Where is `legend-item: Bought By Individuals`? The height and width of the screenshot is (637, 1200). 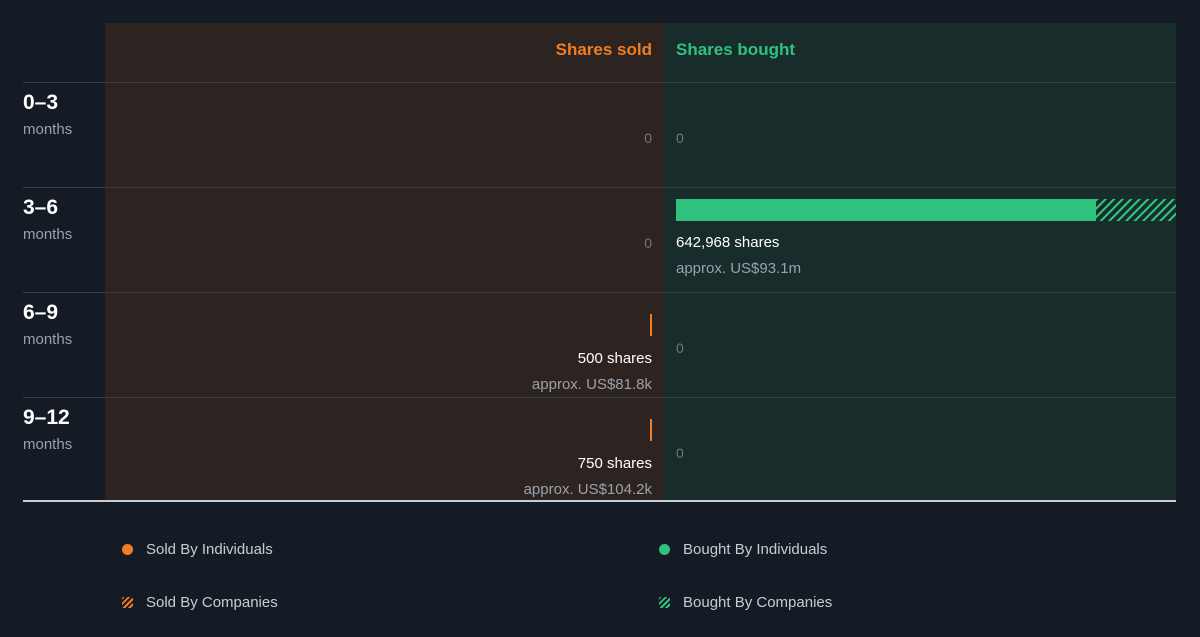
legend-item: Bought By Individuals is located at coordinates (743, 549).